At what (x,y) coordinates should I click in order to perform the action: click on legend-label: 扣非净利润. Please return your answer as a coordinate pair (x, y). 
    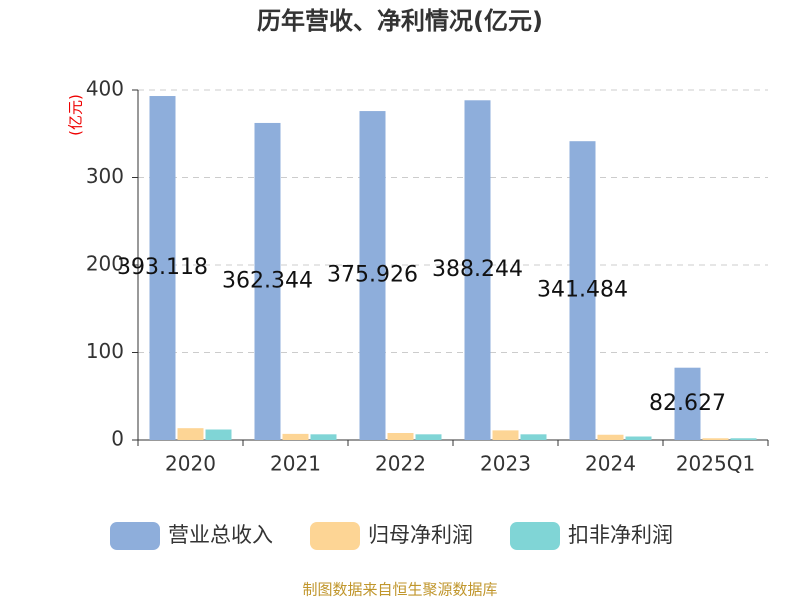
    Looking at the image, I should click on (620, 535).